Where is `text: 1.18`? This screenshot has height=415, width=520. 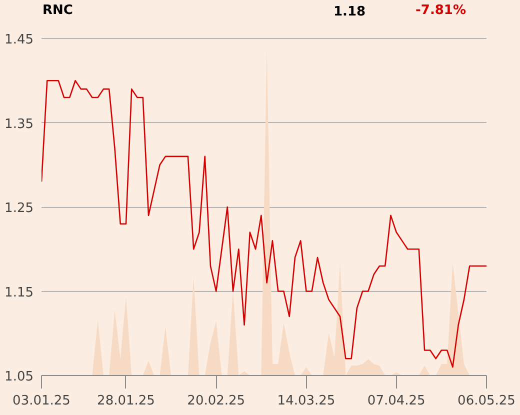
text: 1.18 is located at coordinates (350, 12).